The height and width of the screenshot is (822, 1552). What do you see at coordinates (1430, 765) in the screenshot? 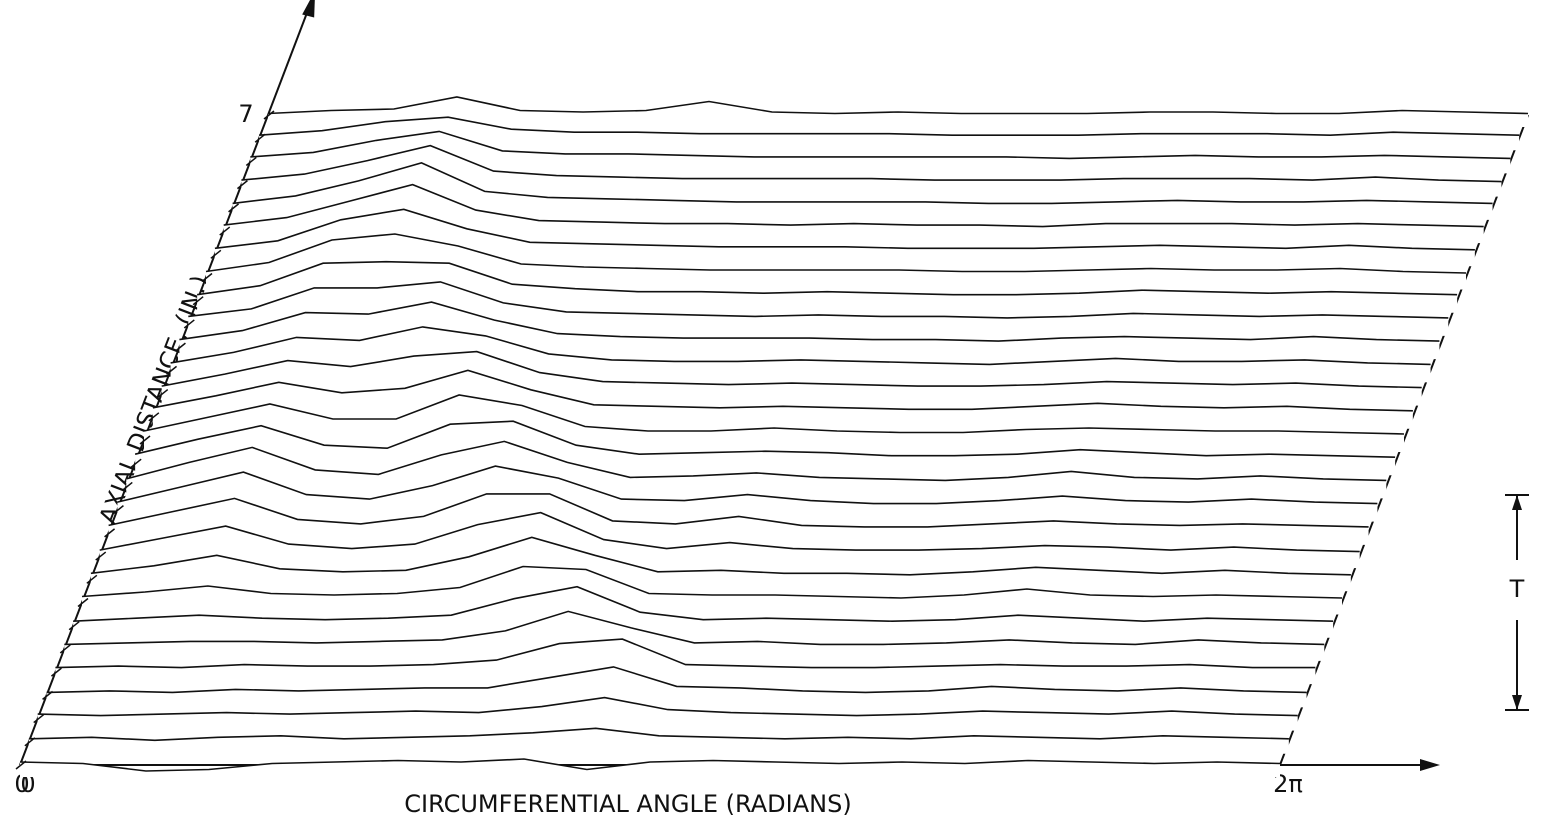
I see `x-axis-arrow` at bounding box center [1430, 765].